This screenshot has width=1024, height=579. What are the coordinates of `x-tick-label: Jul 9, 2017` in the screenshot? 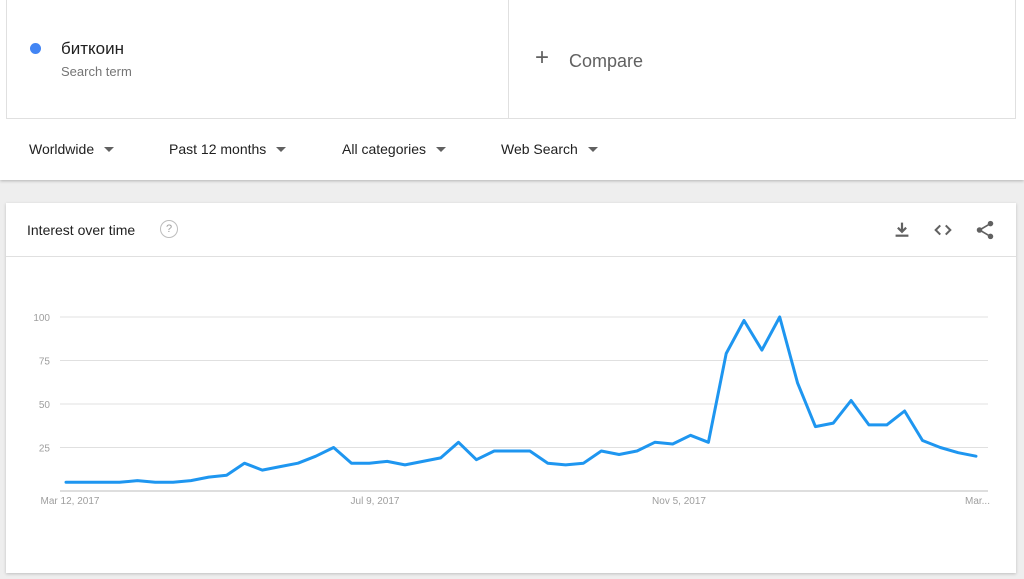 It's located at (375, 501).